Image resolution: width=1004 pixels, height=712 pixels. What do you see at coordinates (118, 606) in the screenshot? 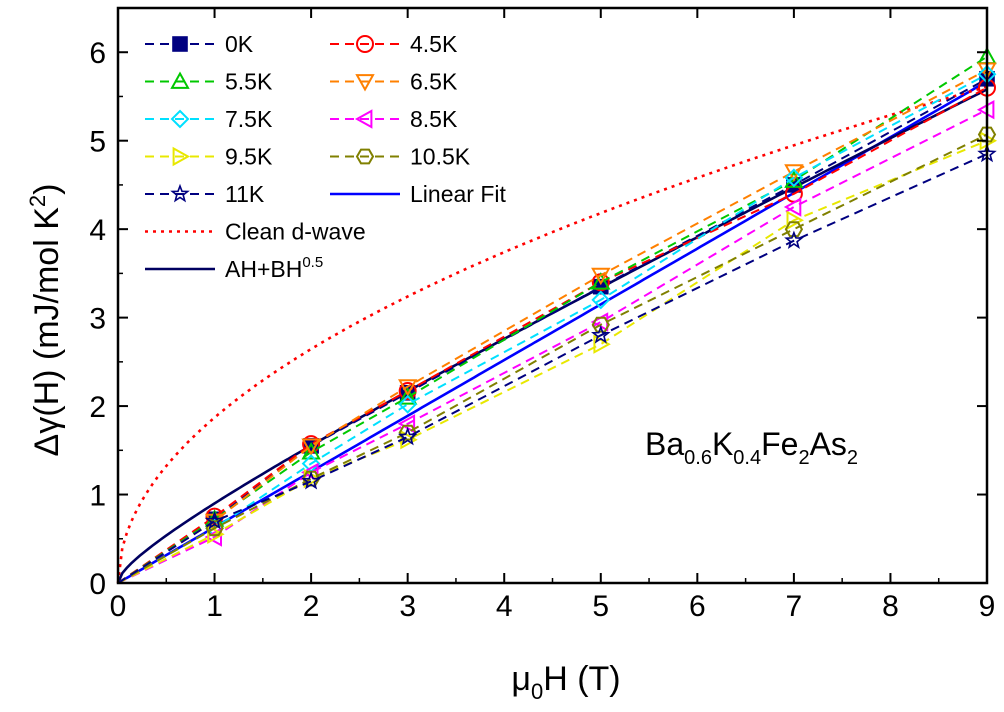
I see `x-tick-label: 0` at bounding box center [118, 606].